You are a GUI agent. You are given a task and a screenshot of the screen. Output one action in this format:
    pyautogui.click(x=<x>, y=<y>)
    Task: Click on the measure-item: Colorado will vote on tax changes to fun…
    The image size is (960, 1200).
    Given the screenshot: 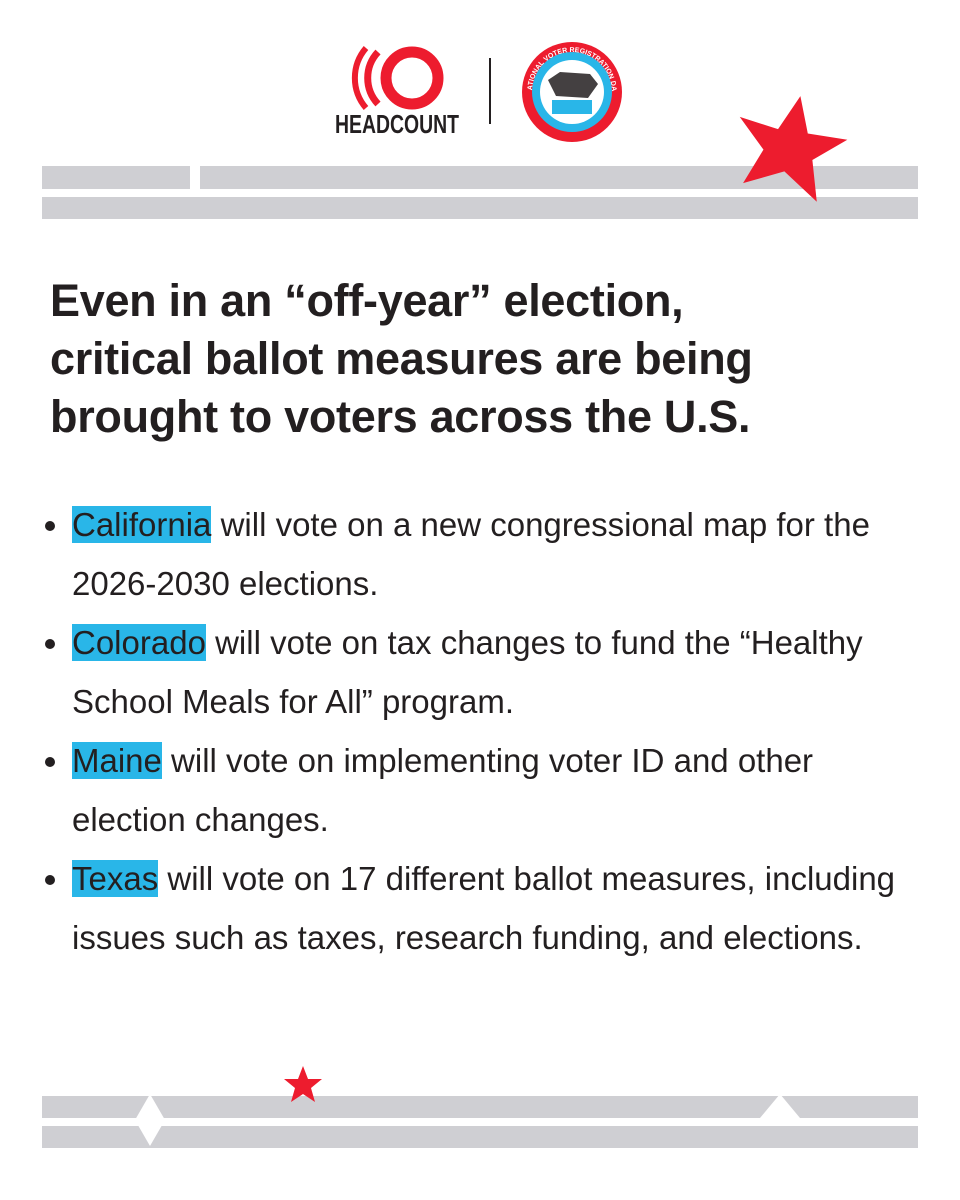 What is the action you would take?
    pyautogui.click(x=497, y=672)
    